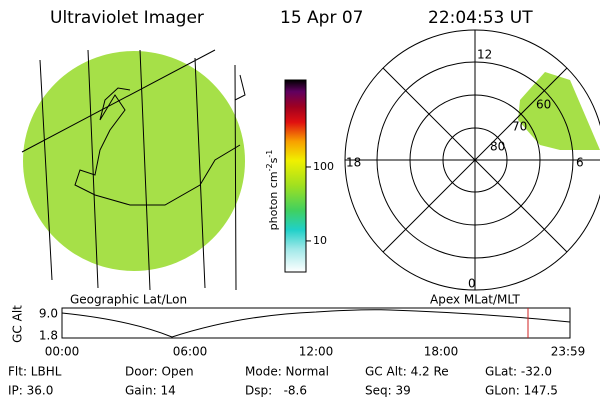  Describe the element at coordinates (18, 324) in the screenshot. I see `strip-axis-label: GC Alt` at that location.